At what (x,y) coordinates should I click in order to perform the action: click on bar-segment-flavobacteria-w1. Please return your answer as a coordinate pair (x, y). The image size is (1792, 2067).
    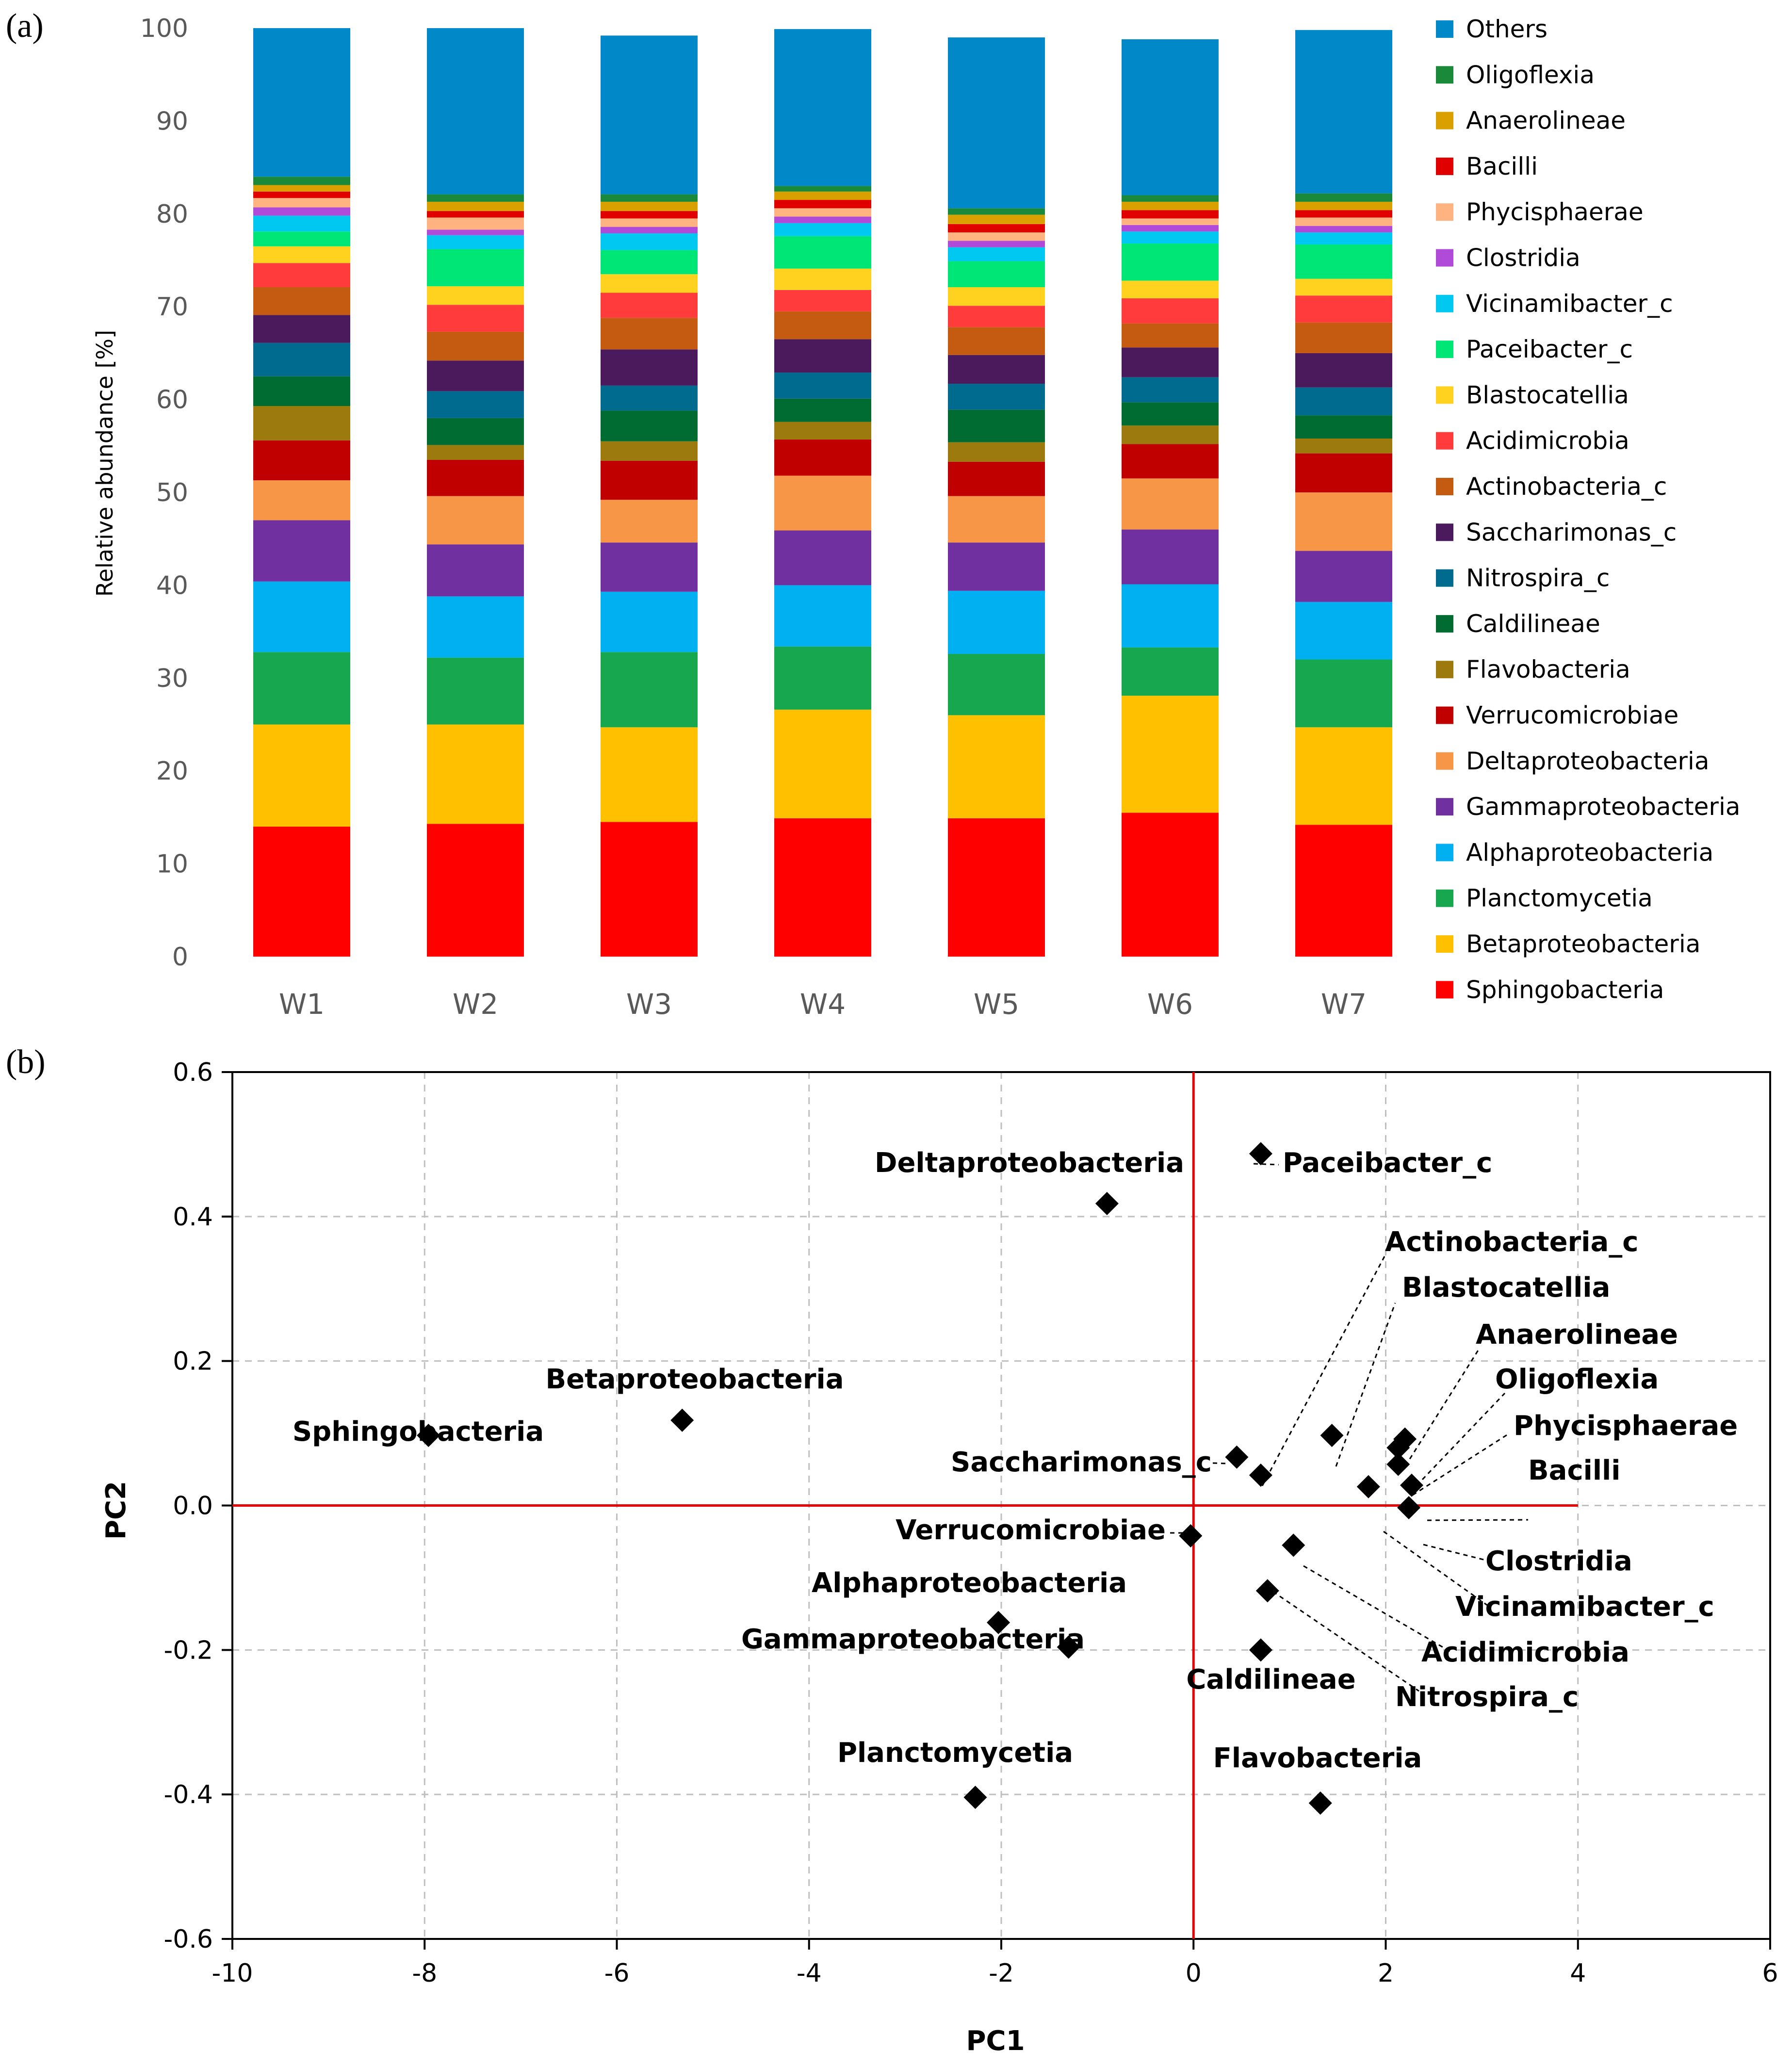
    Looking at the image, I should click on (301, 423).